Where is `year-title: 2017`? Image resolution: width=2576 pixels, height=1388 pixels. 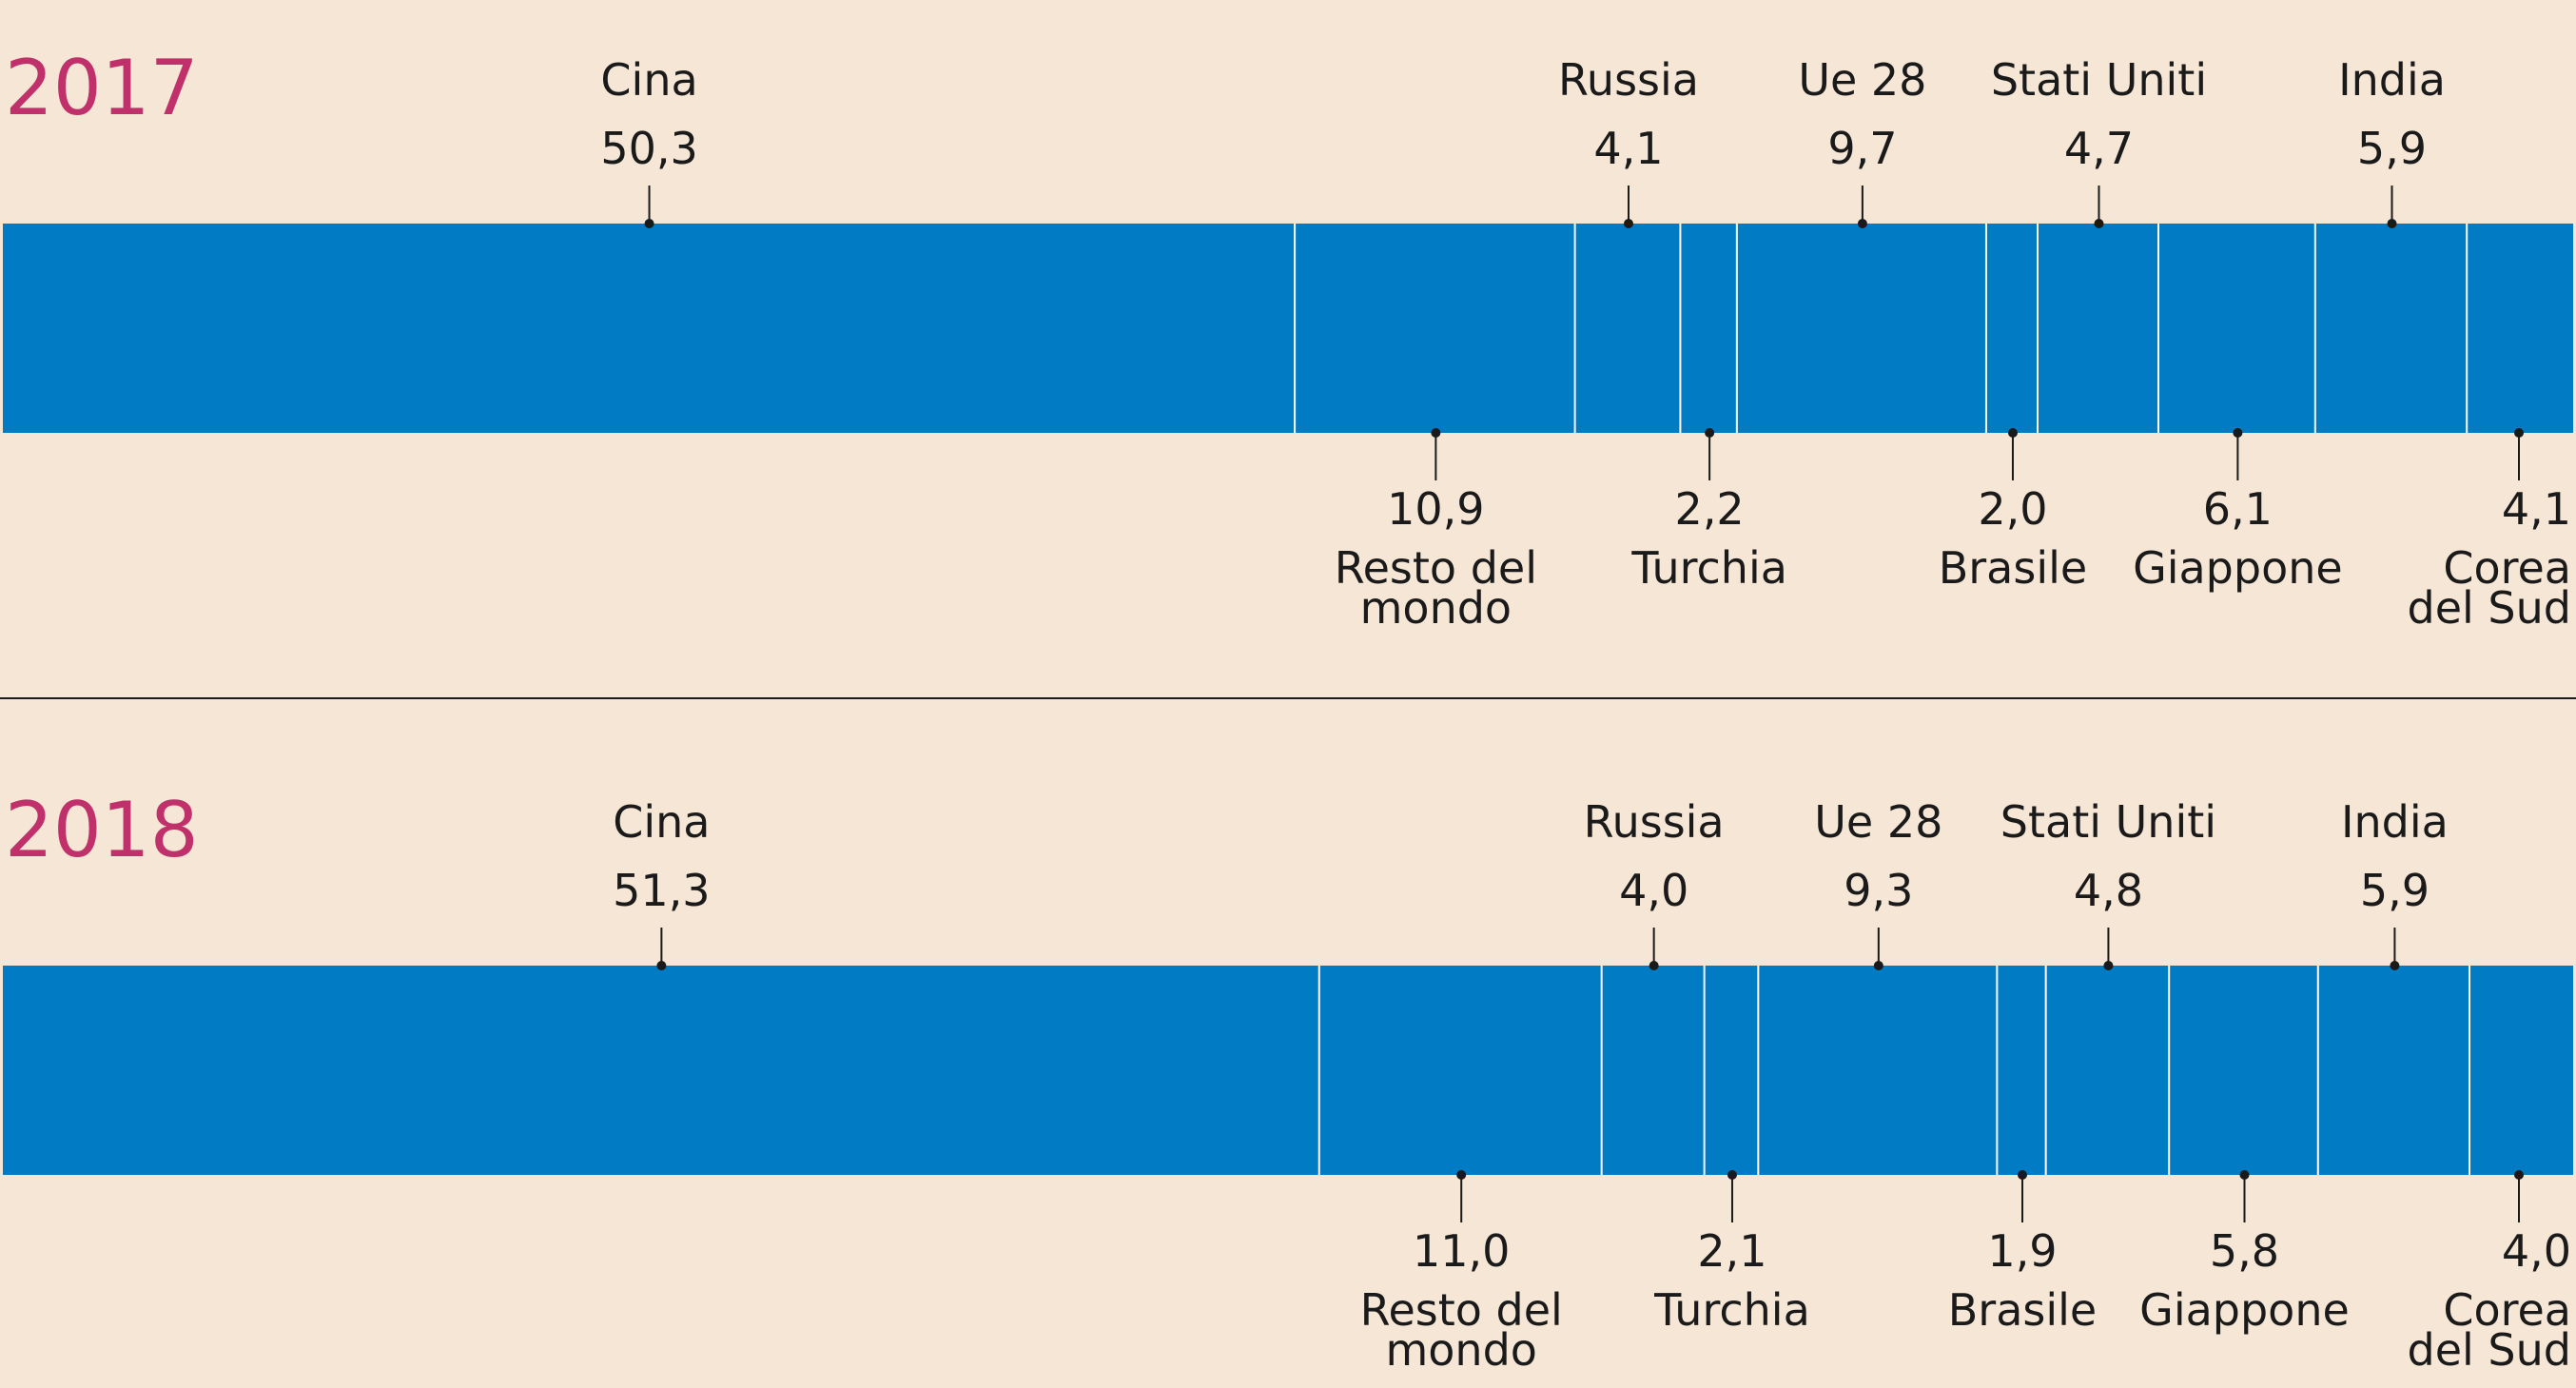
year-title: 2017 is located at coordinates (102, 88).